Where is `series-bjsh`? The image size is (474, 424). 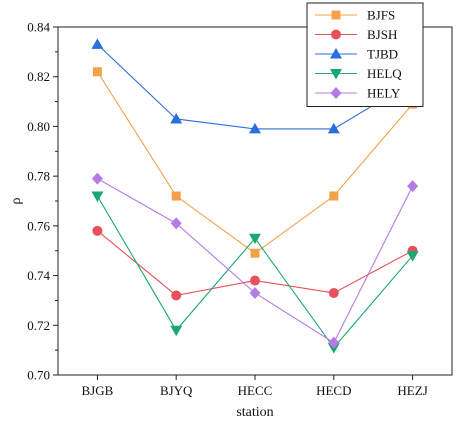 series-bjsh is located at coordinates (255, 263).